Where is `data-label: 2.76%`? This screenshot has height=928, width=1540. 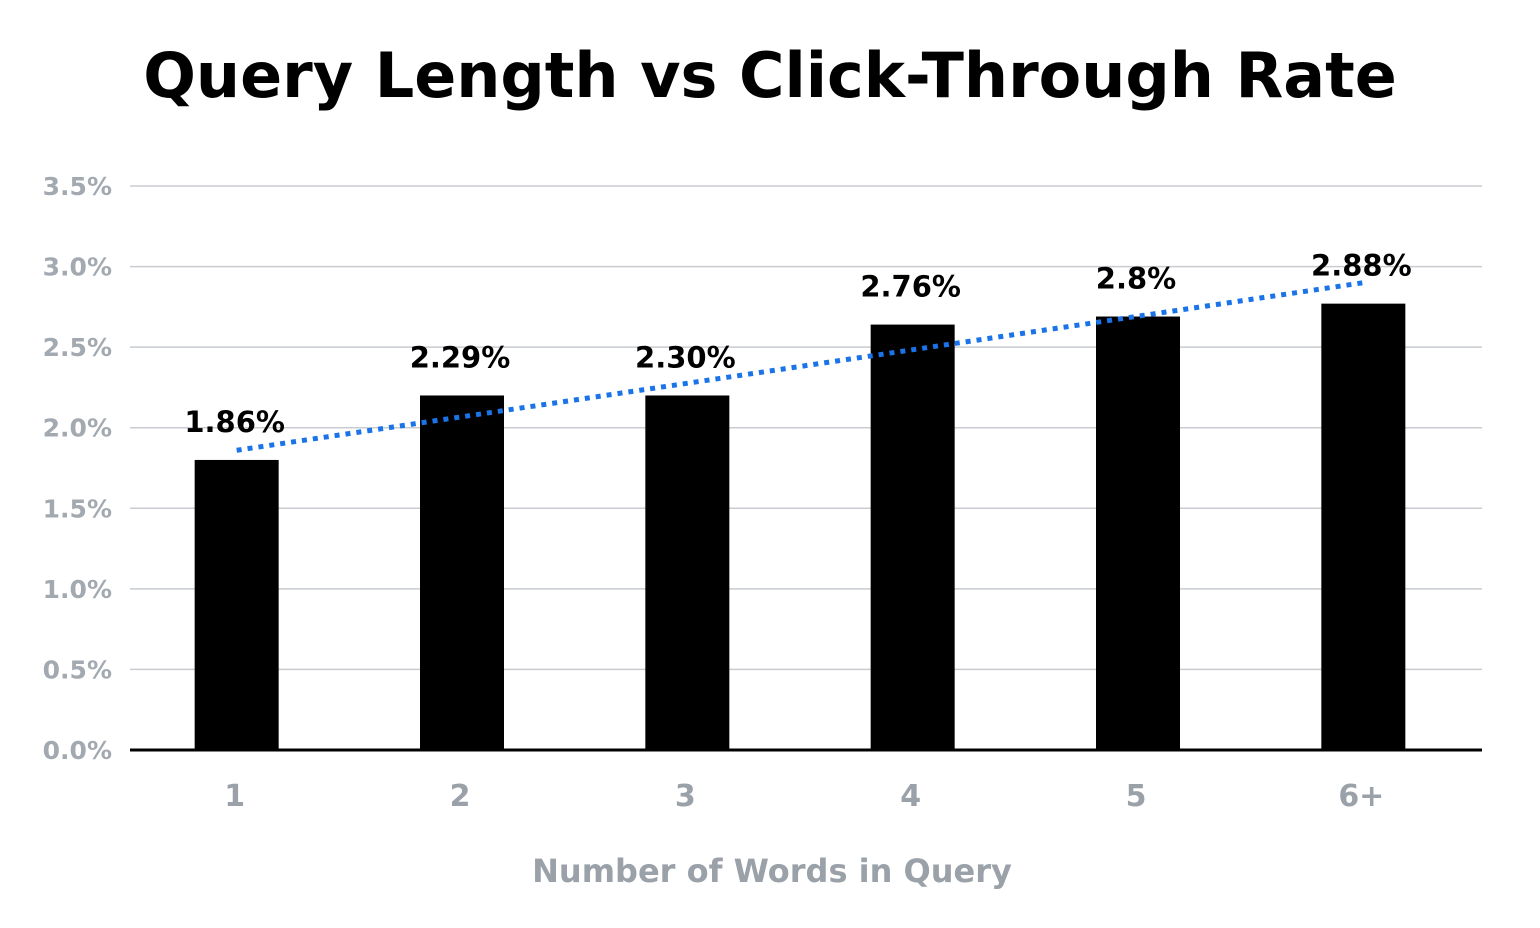 data-label: 2.76% is located at coordinates (910, 287).